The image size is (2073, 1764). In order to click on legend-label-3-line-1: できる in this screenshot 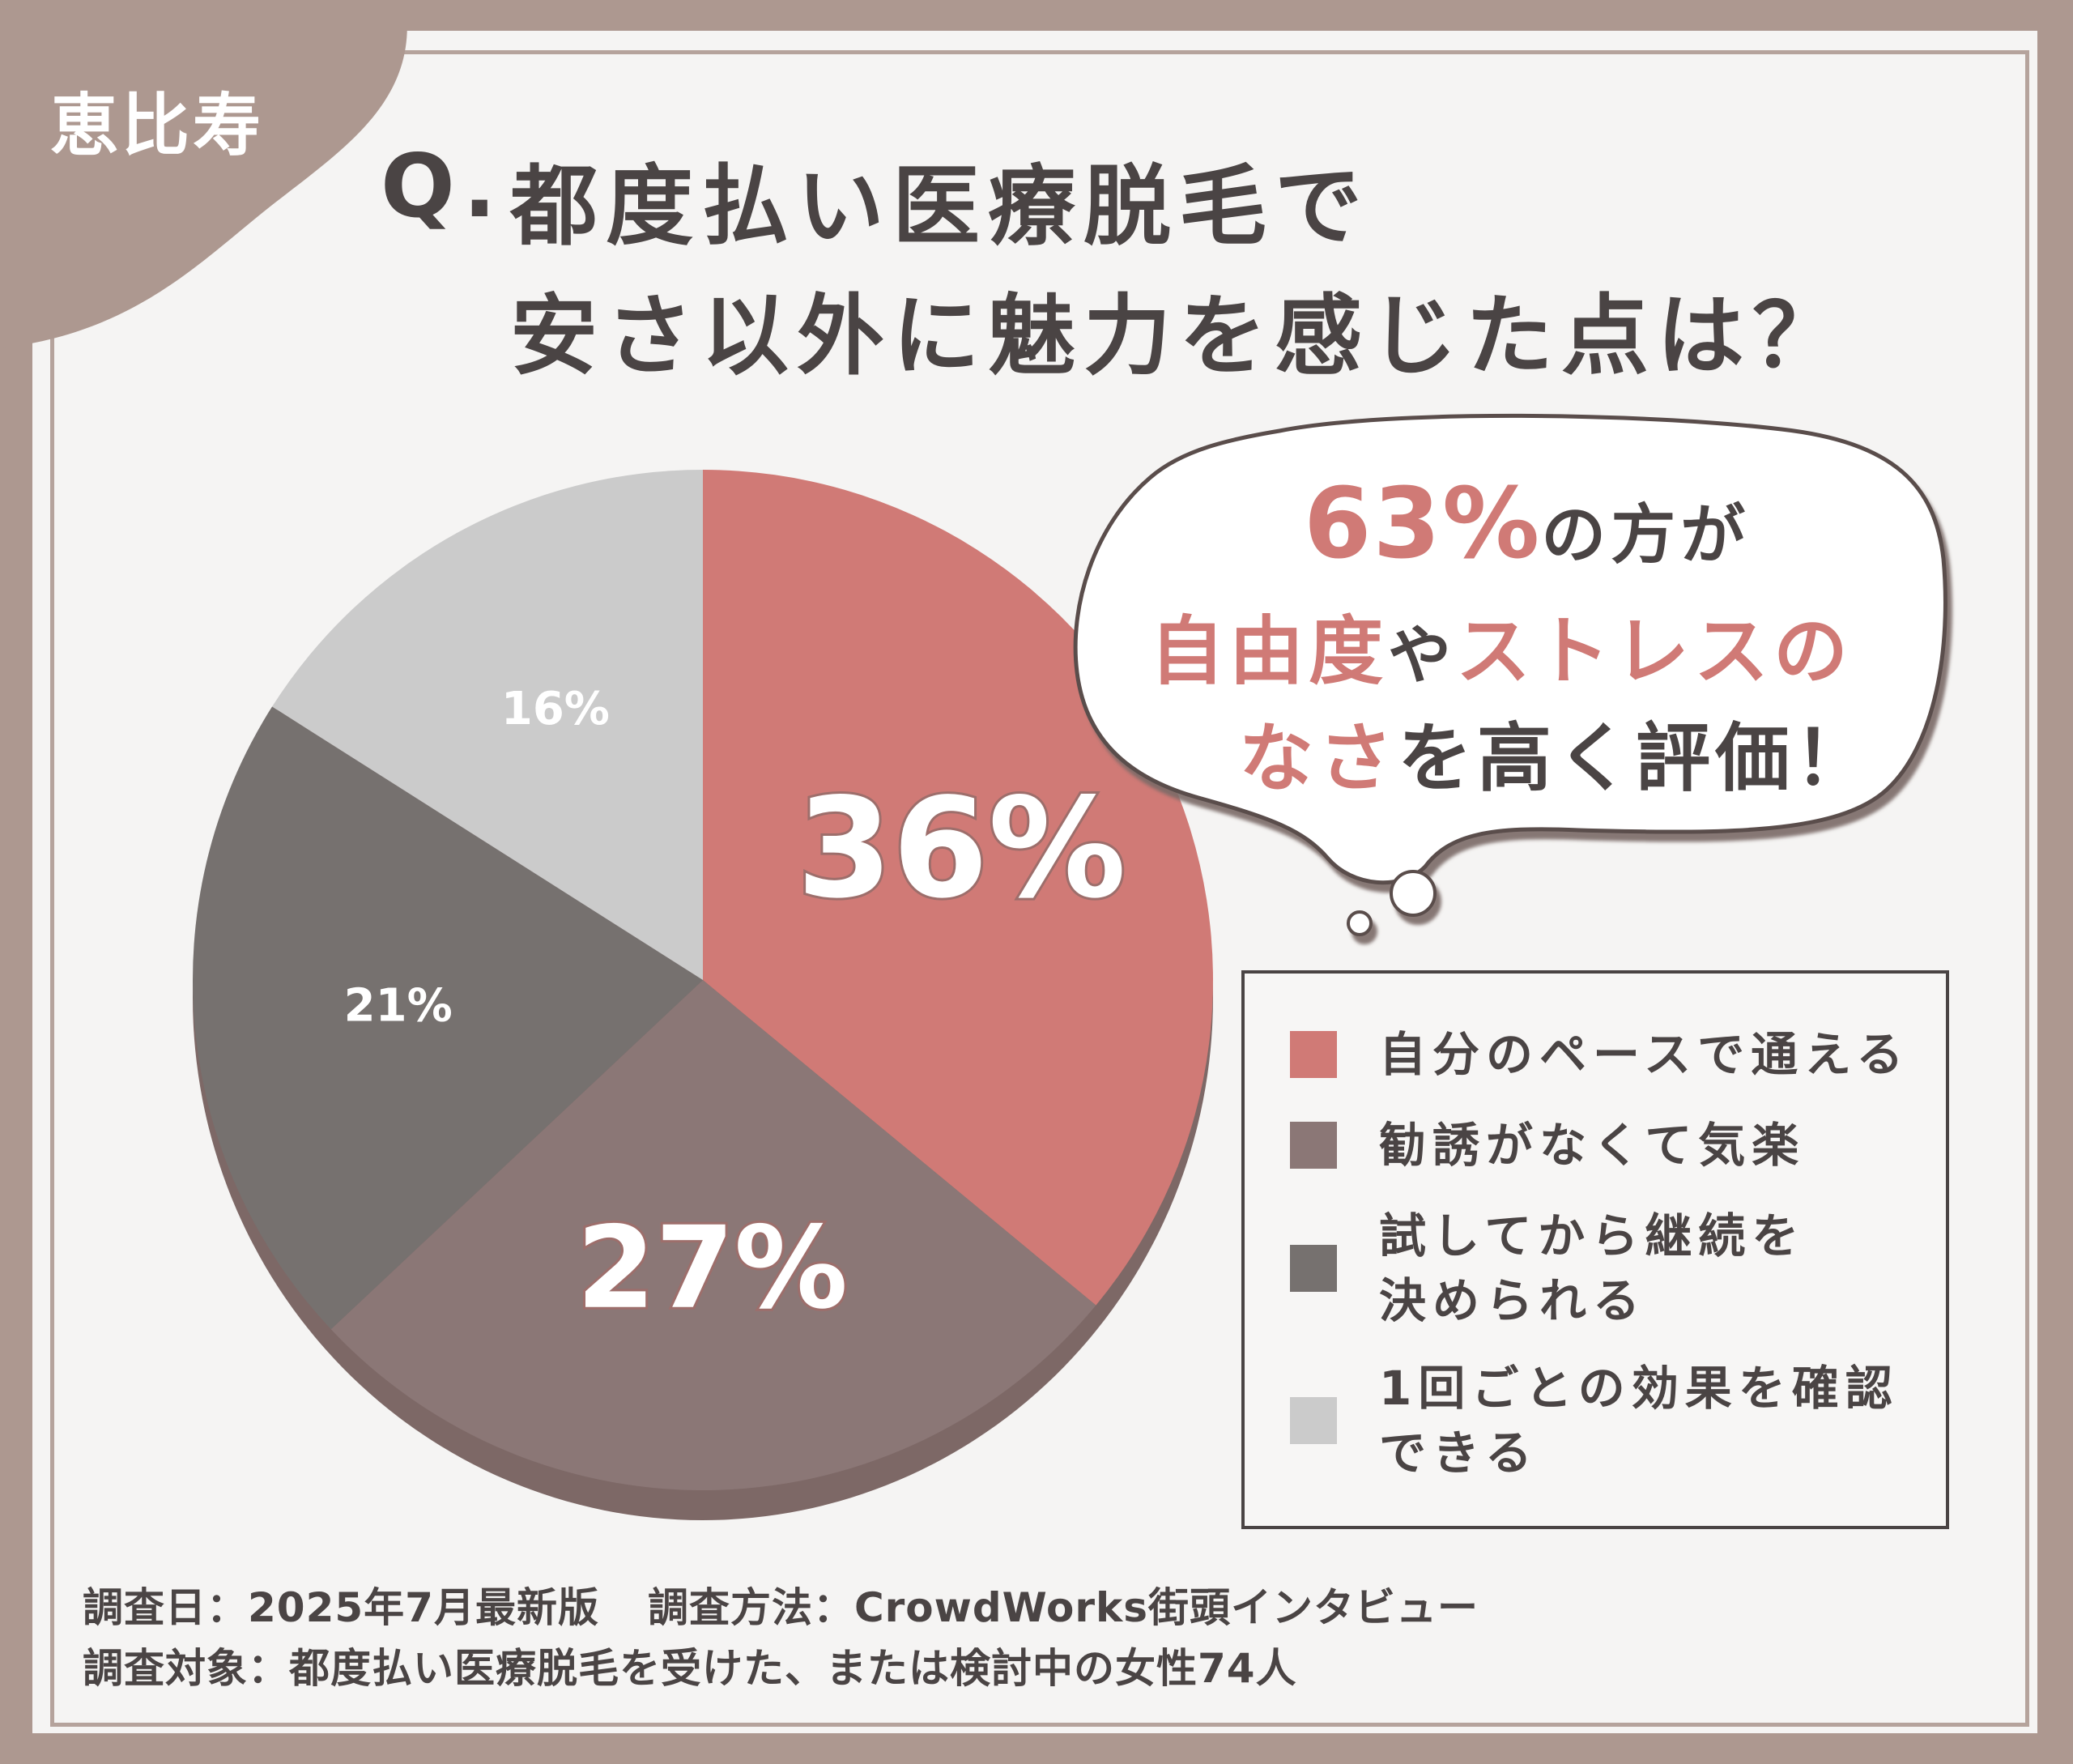, I will do `click(1459, 1453)`.